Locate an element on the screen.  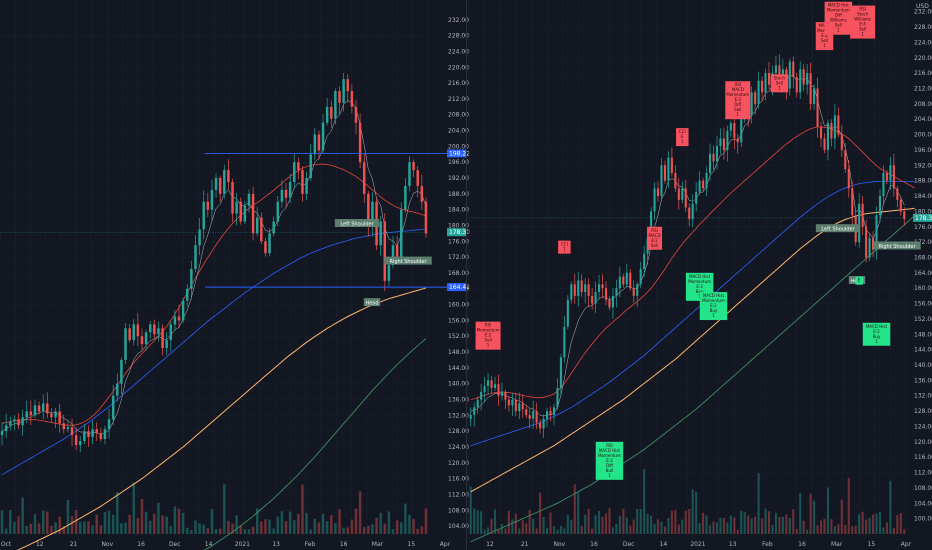
sell-signal-text: Momentum is located at coordinates (488, 330).